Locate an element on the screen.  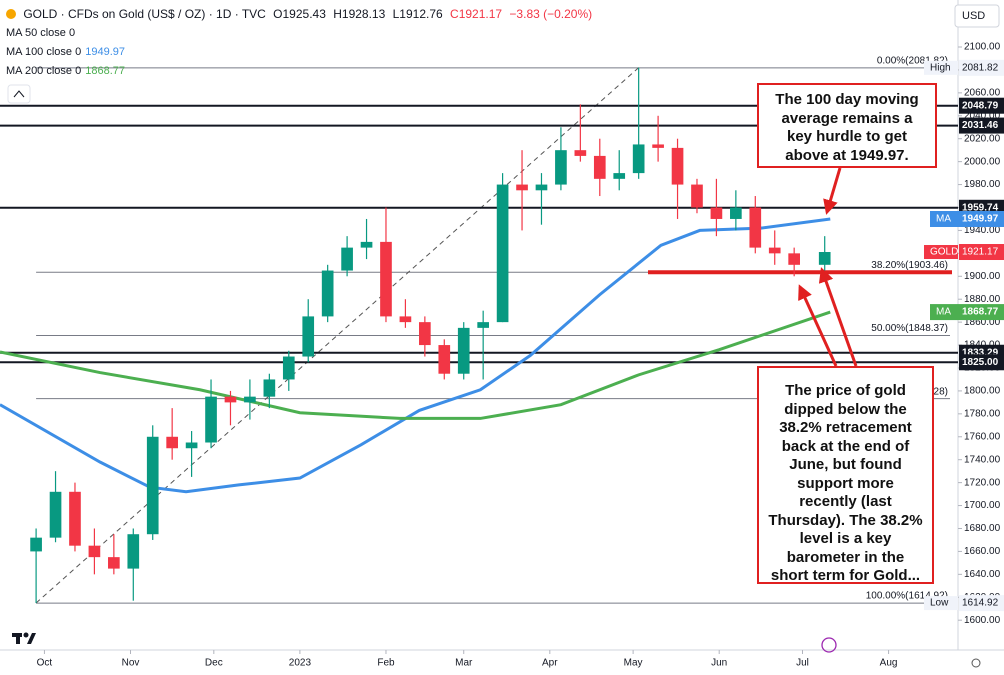
collapse-button is located at coordinates (19, 94).